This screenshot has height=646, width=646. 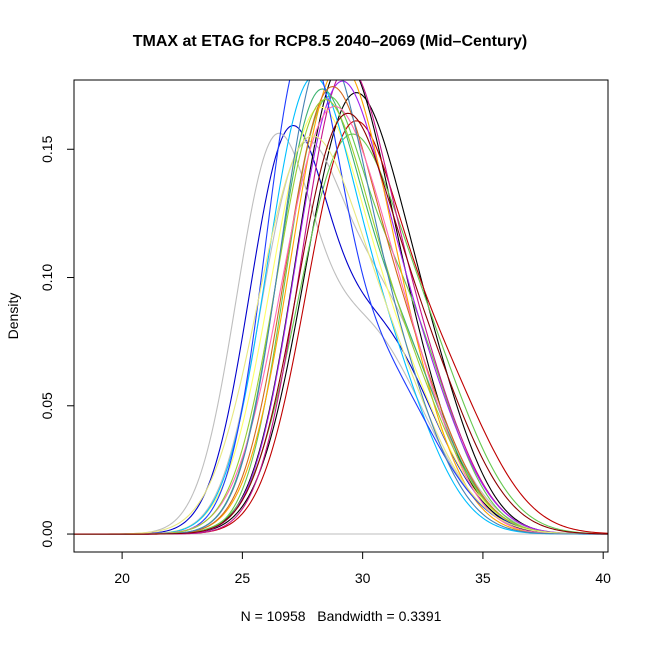 What do you see at coordinates (362, 569) in the screenshot?
I see `x-axis: 20 25 30 35 40` at bounding box center [362, 569].